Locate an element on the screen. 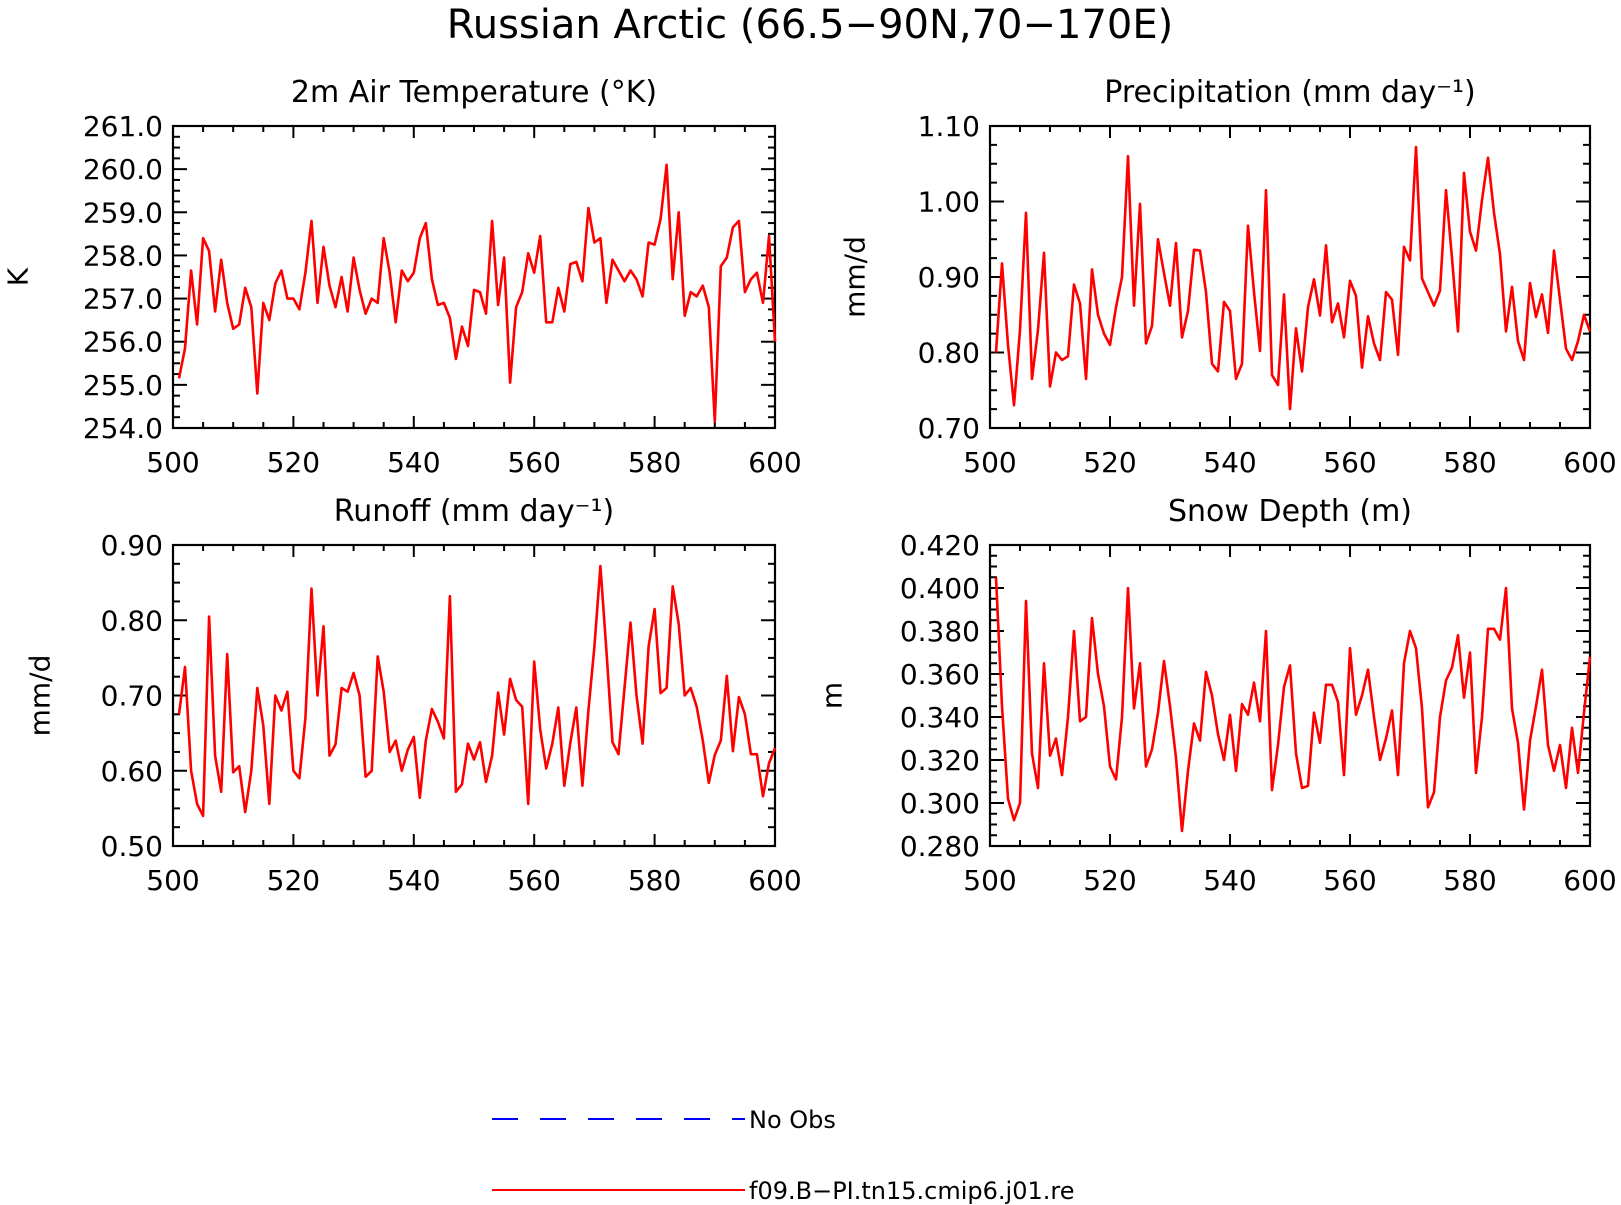 Image resolution: width=1621 pixels, height=1205 pixels. y-tick-label: 261.0 is located at coordinates (123, 126).